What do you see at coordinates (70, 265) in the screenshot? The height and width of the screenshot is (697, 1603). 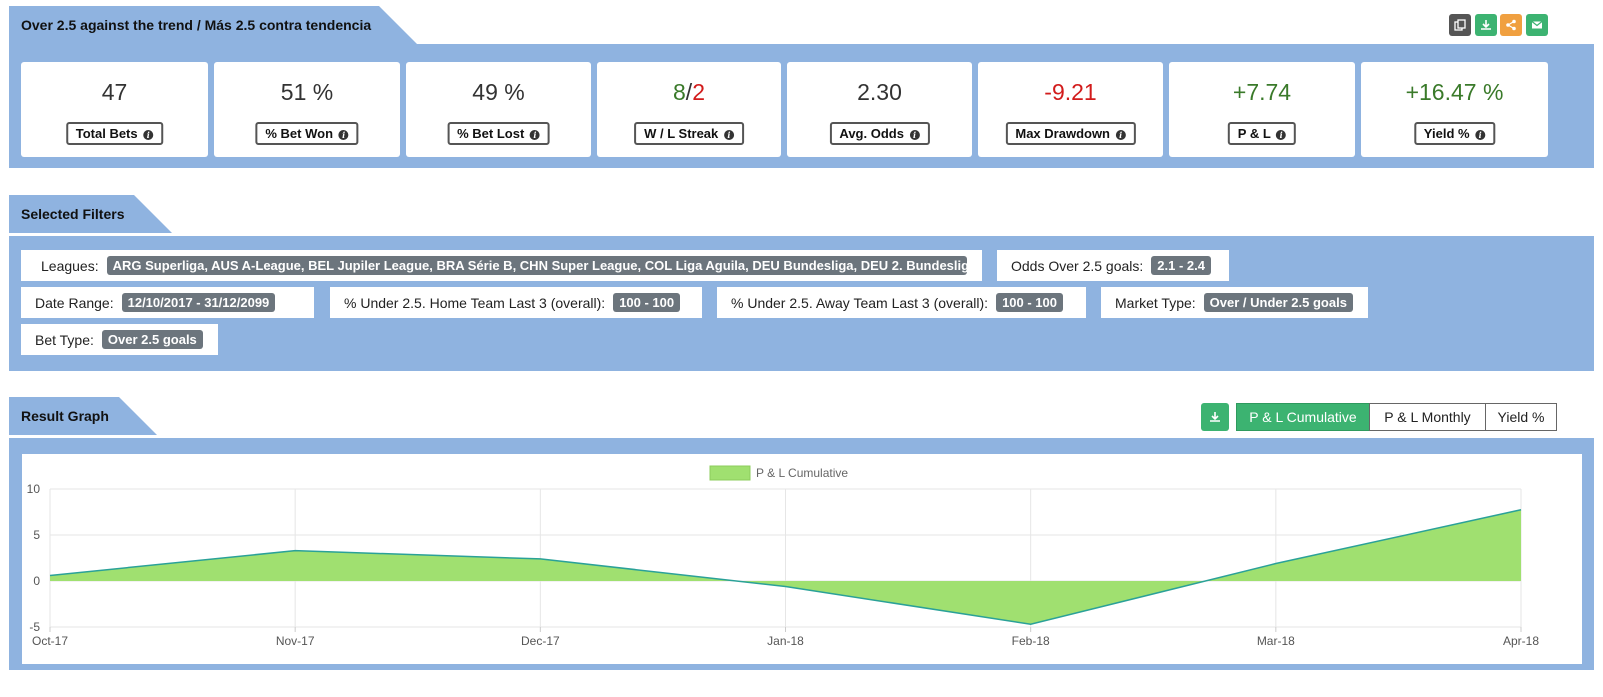 I see `filter-label: Leagues:` at bounding box center [70, 265].